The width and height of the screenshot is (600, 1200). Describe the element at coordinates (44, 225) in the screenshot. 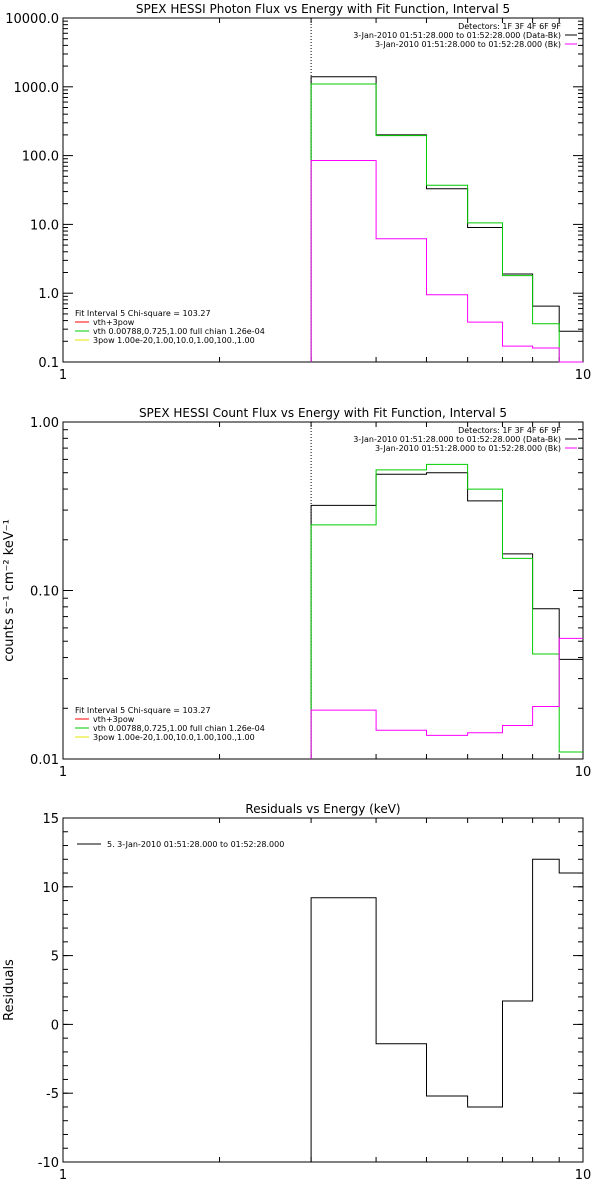

I see `y-tick-label: 10.0` at that location.